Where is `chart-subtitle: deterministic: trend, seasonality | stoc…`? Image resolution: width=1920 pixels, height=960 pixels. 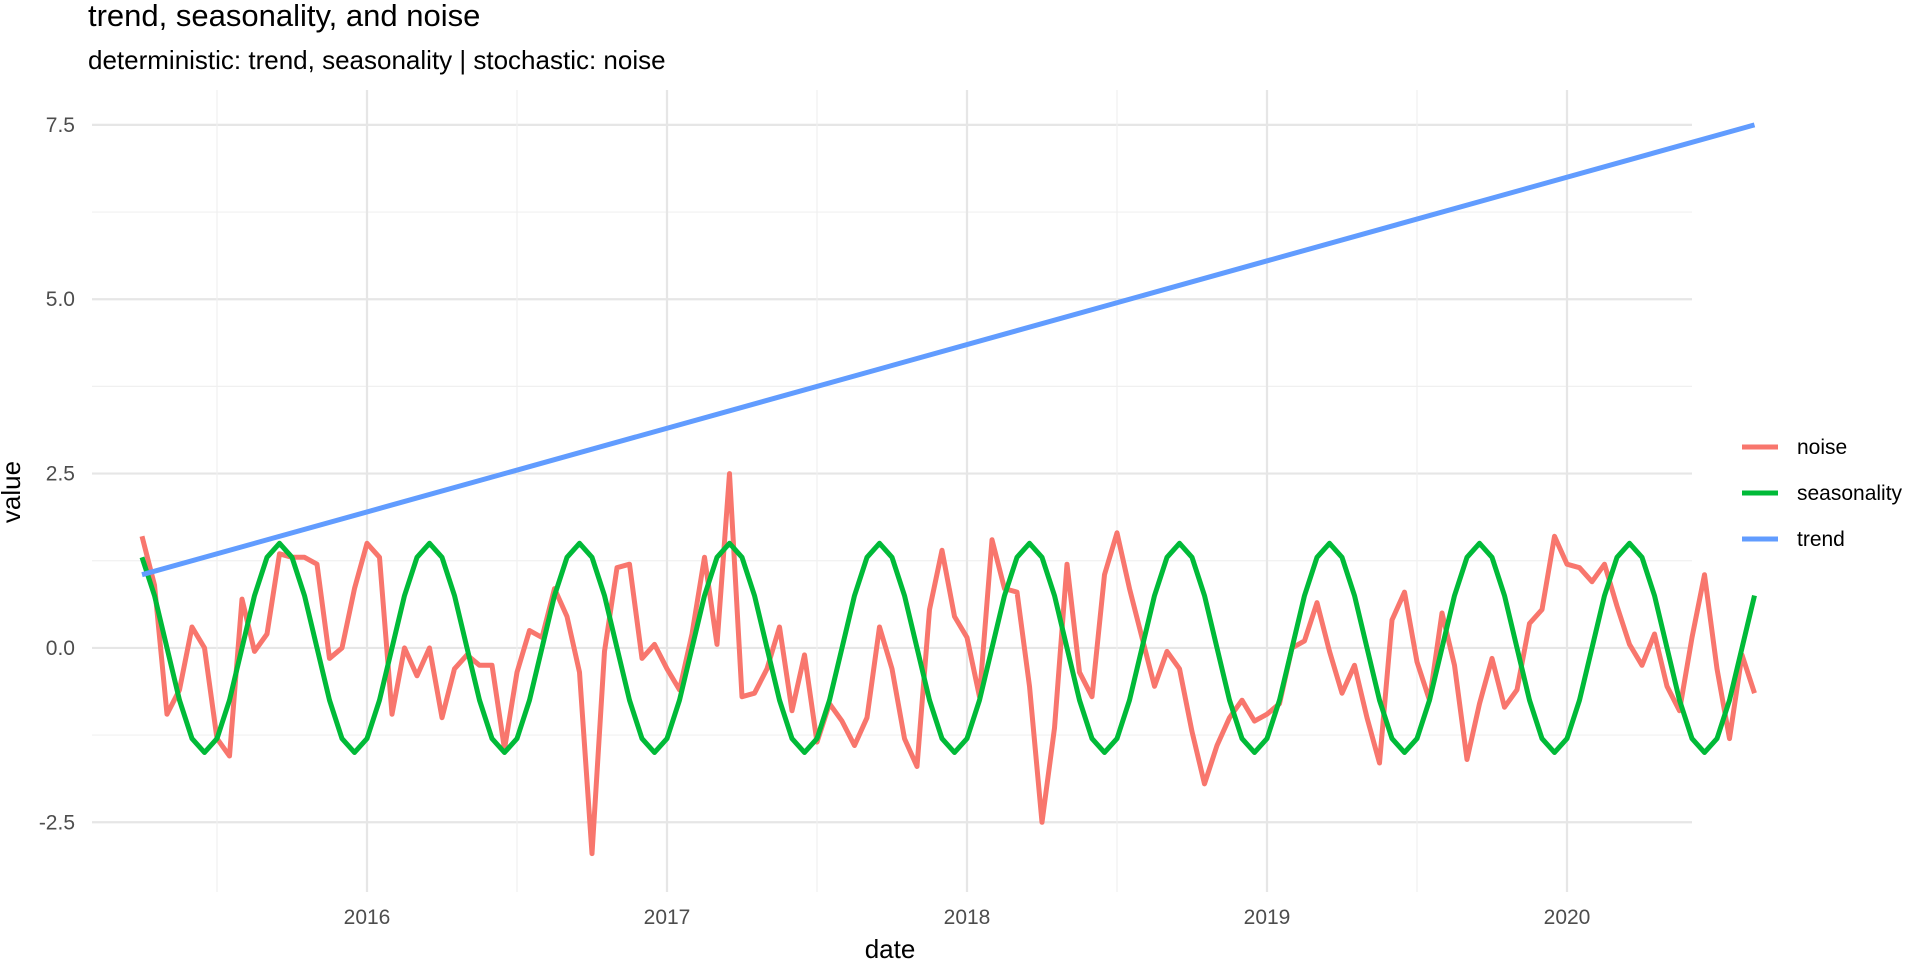
chart-subtitle: deterministic: trend, seasonality | stoc… is located at coordinates (377, 60).